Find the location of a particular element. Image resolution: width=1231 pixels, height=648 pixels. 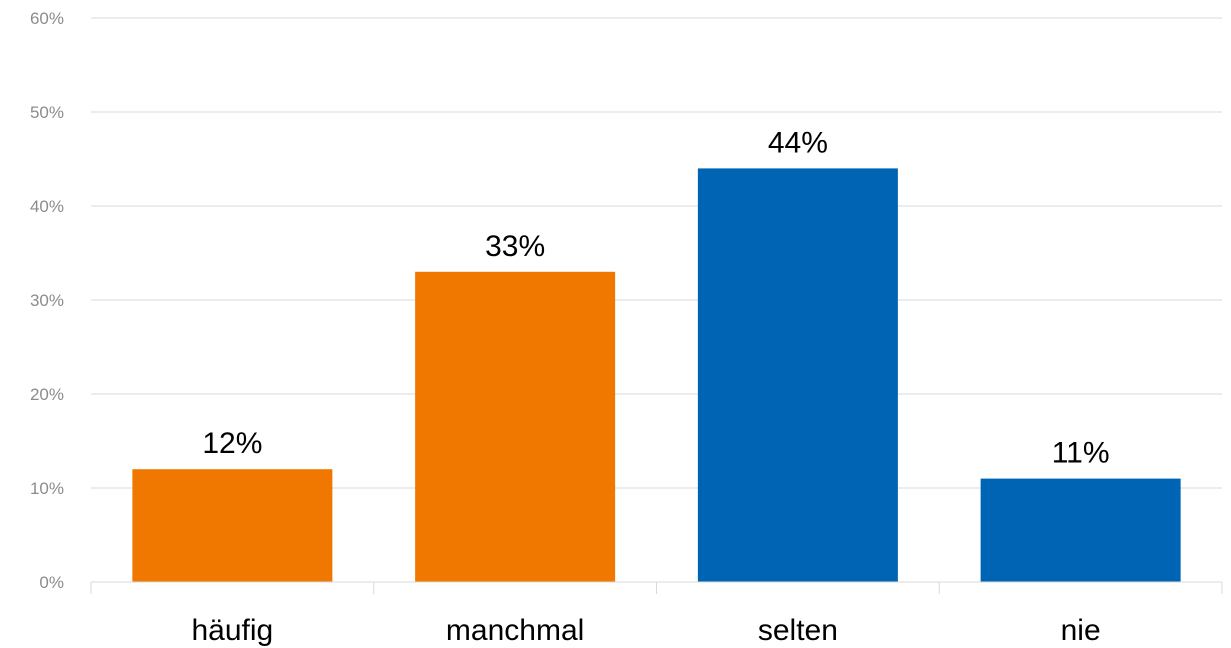

data-label-selten: 44% is located at coordinates (798, 142).